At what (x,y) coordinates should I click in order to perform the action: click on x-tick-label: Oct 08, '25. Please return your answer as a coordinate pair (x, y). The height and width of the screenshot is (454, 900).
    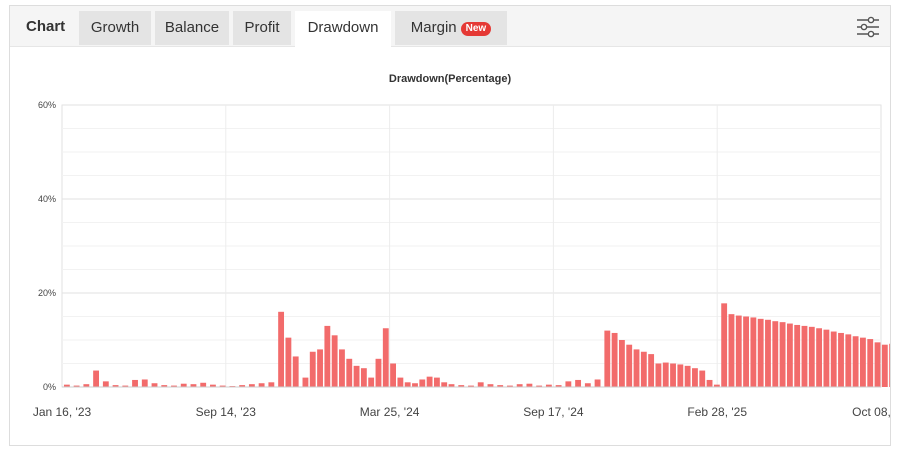
    Looking at the image, I should click on (871, 412).